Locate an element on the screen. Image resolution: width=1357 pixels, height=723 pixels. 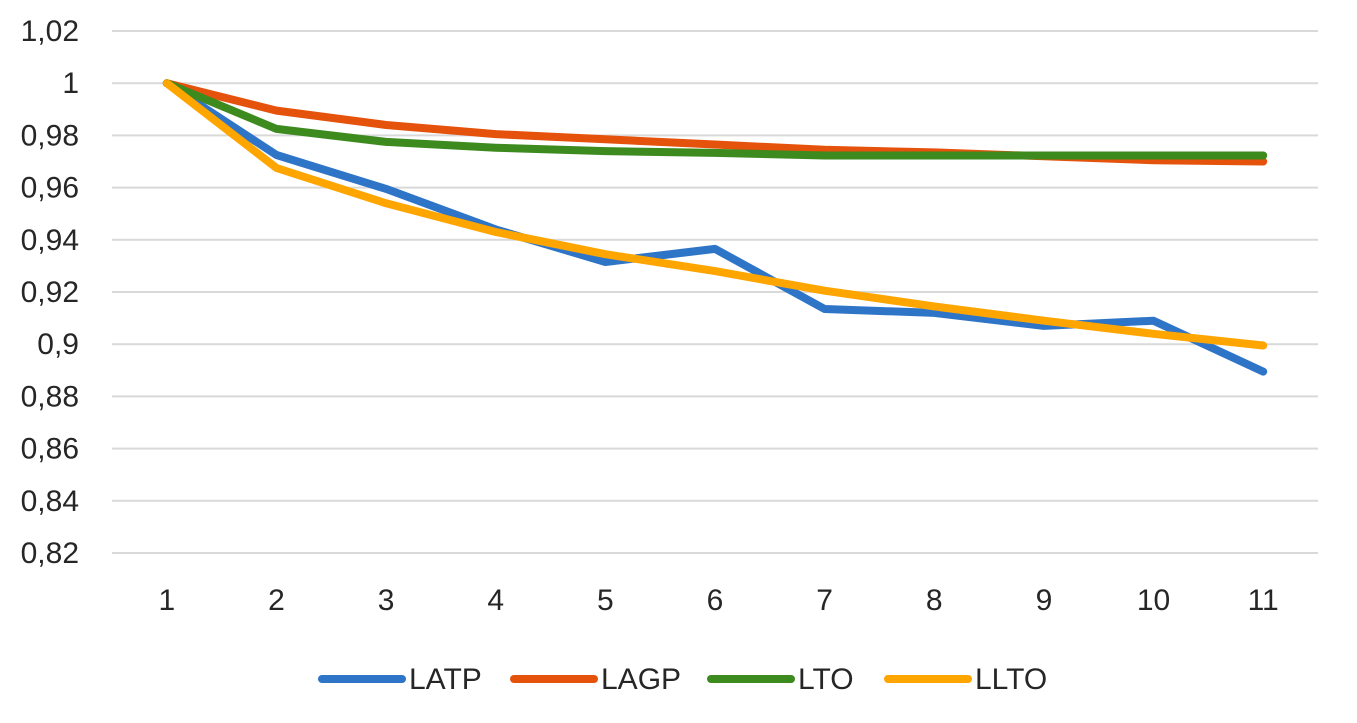
x-tick-label: 10 is located at coordinates (1153, 600).